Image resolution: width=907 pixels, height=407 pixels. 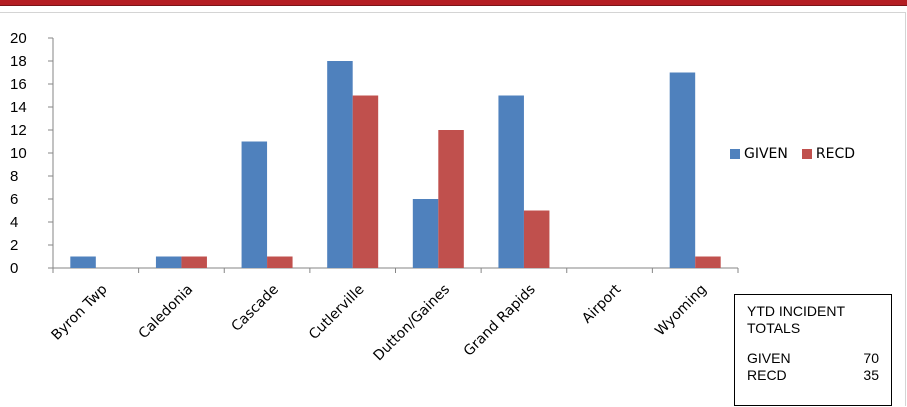 What do you see at coordinates (18, 61) in the screenshot?
I see `y-tick-label: 18` at bounding box center [18, 61].